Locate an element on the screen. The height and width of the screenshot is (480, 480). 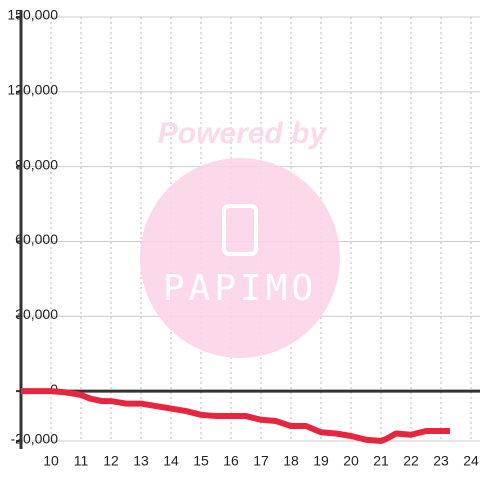
x-tick-label: 23 is located at coordinates (441, 461).